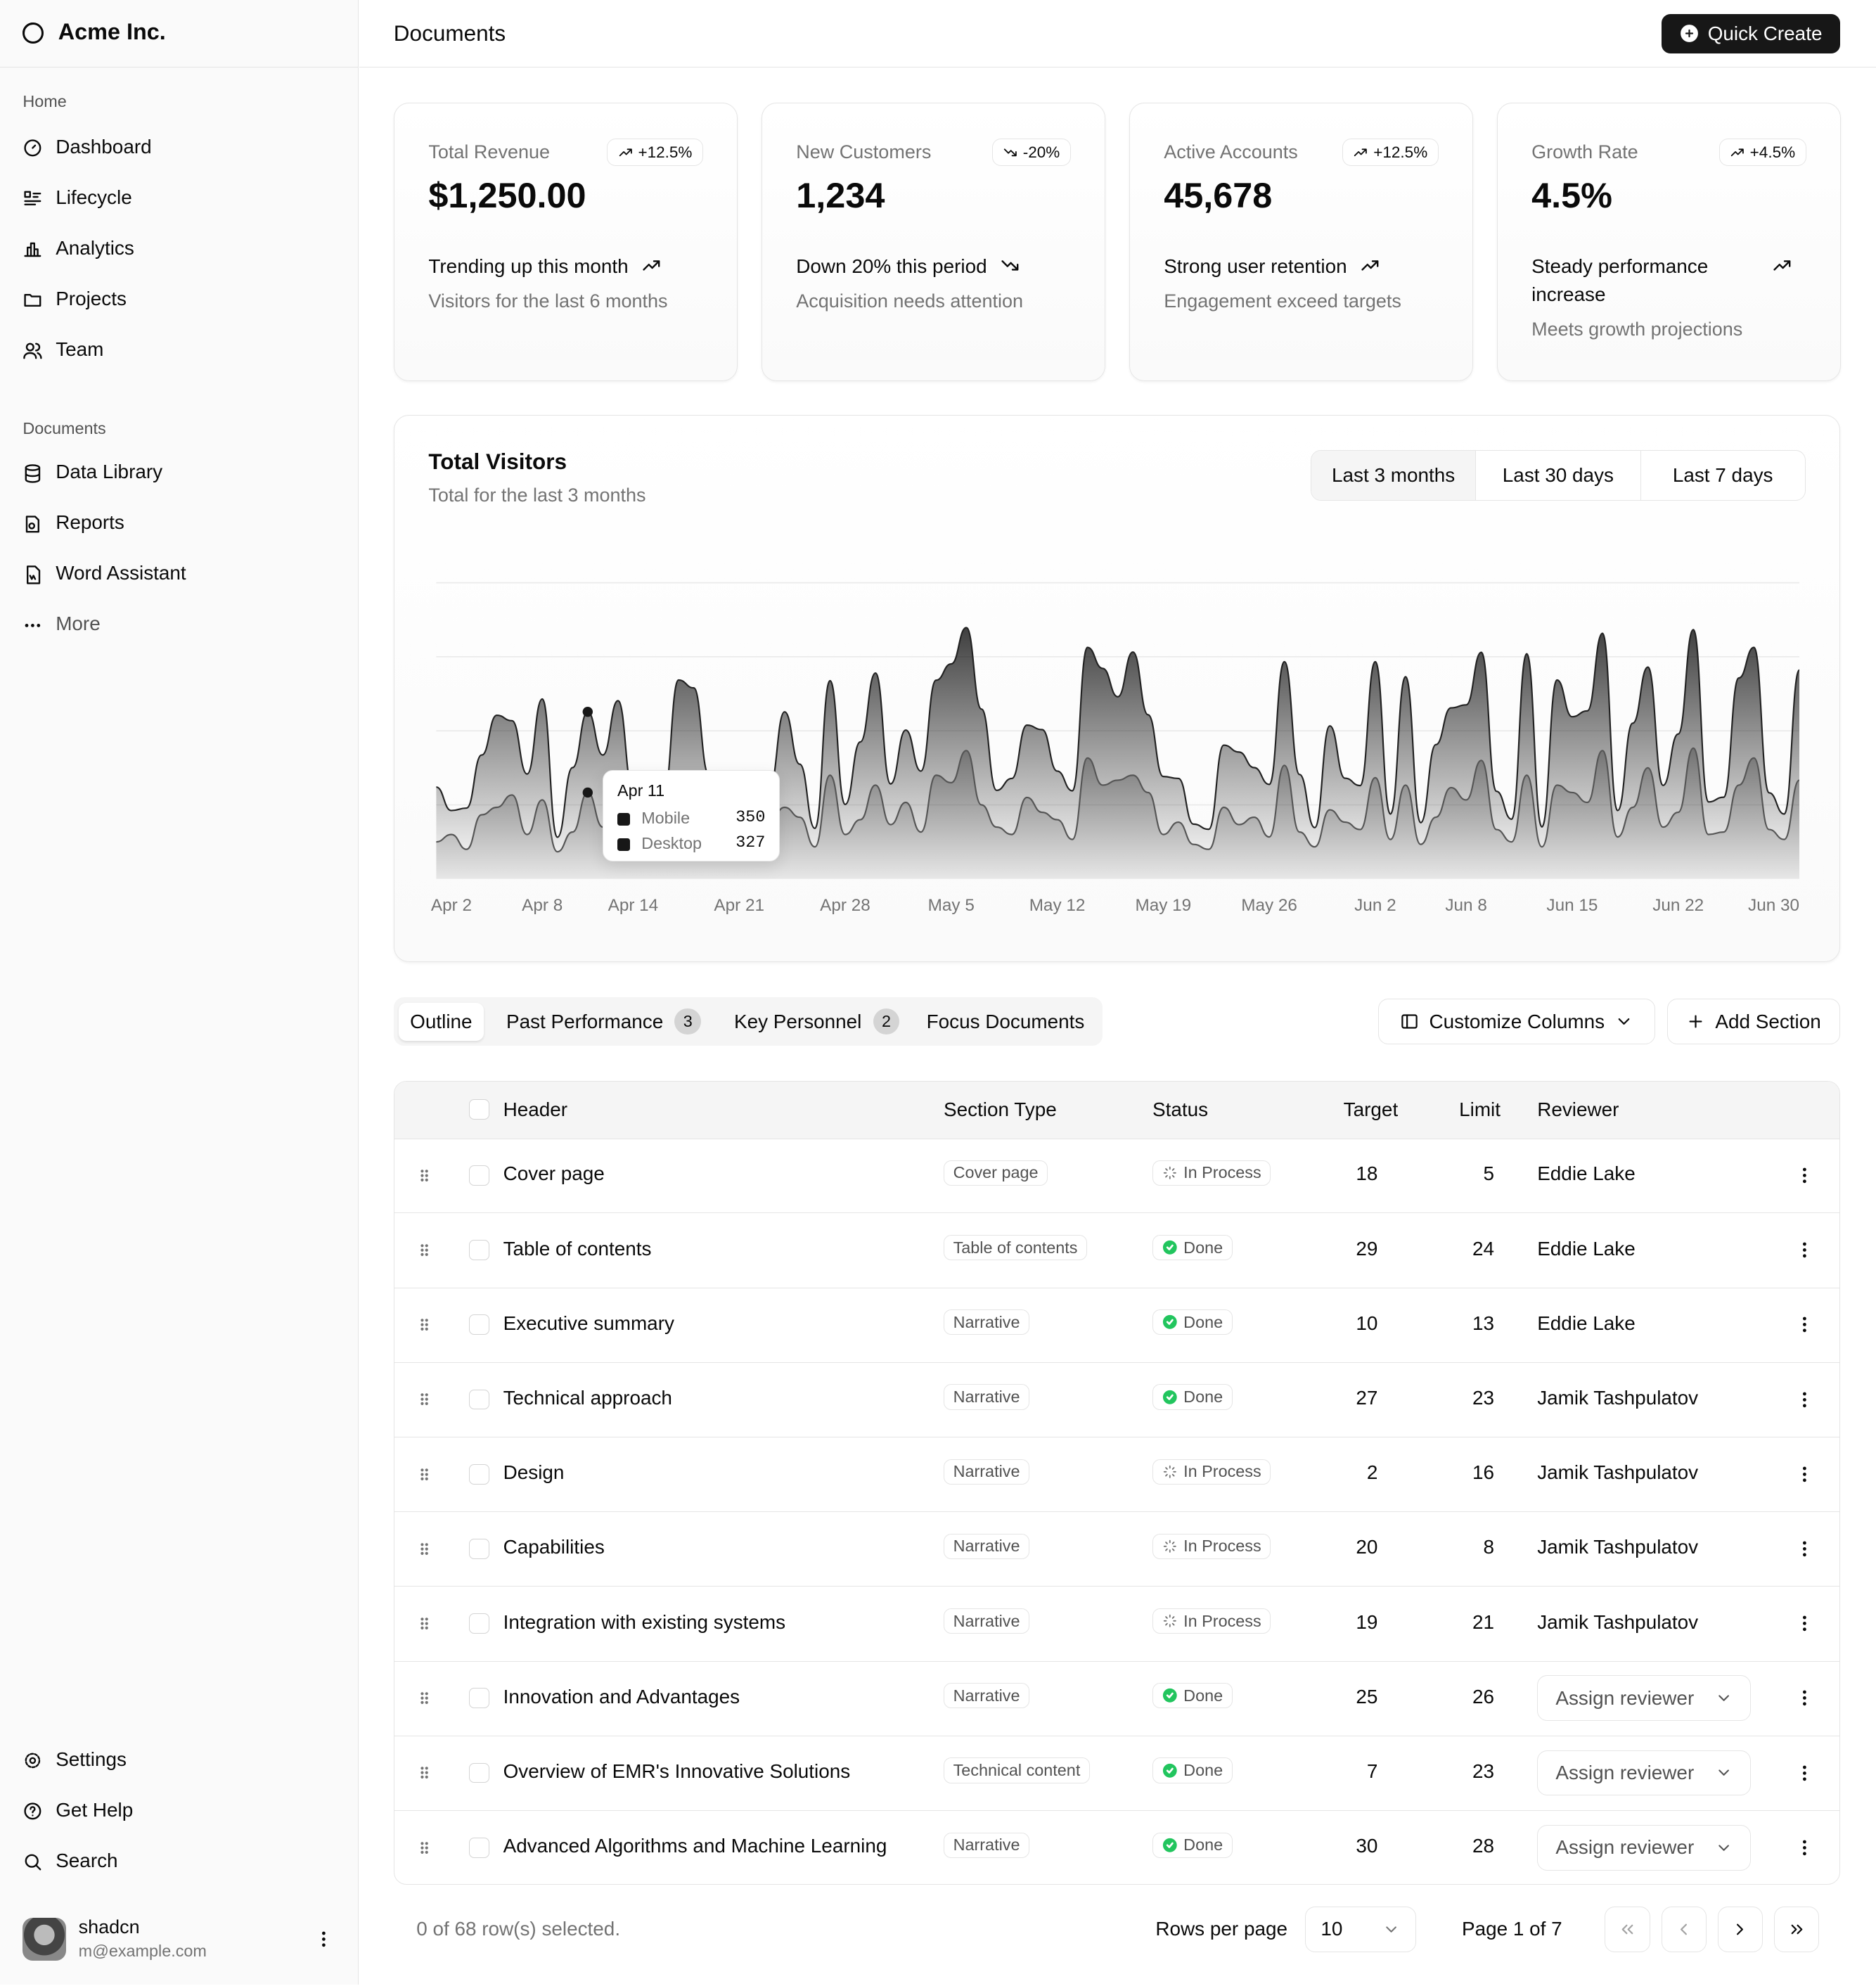 This screenshot has height=1986, width=1876. I want to click on nav-item: Data Library, so click(110, 472).